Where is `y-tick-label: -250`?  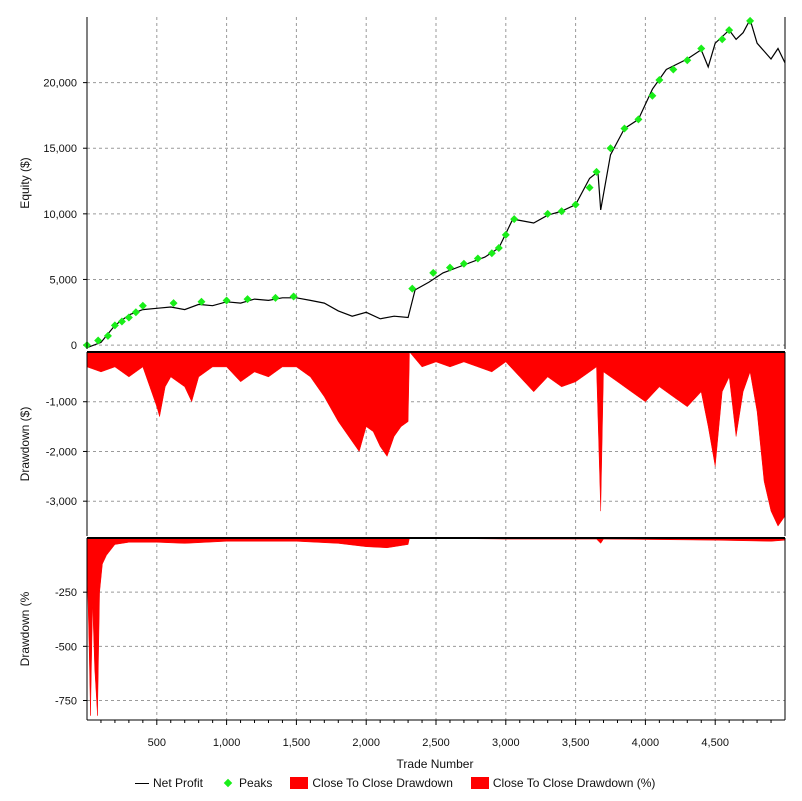
y-tick-label: -250 is located at coordinates (66, 593).